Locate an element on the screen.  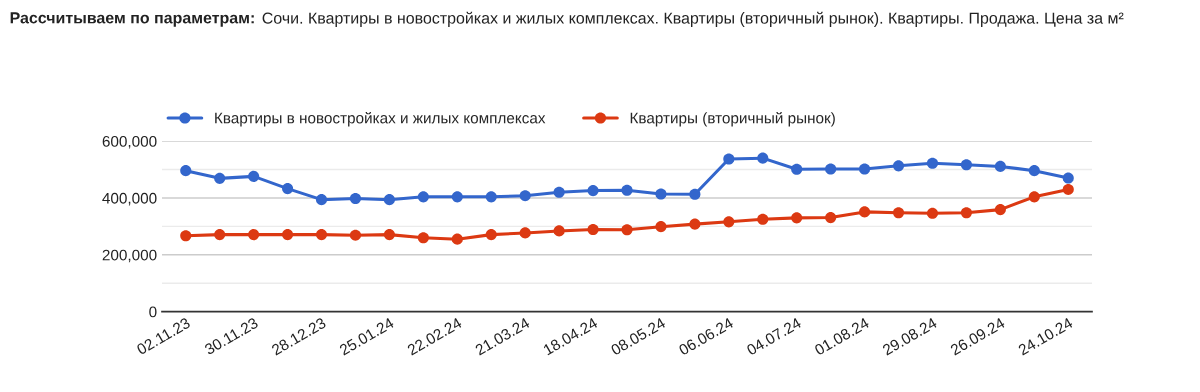
legend-label: Квартиры в новостройках и жилых комплексах is located at coordinates (380, 119).